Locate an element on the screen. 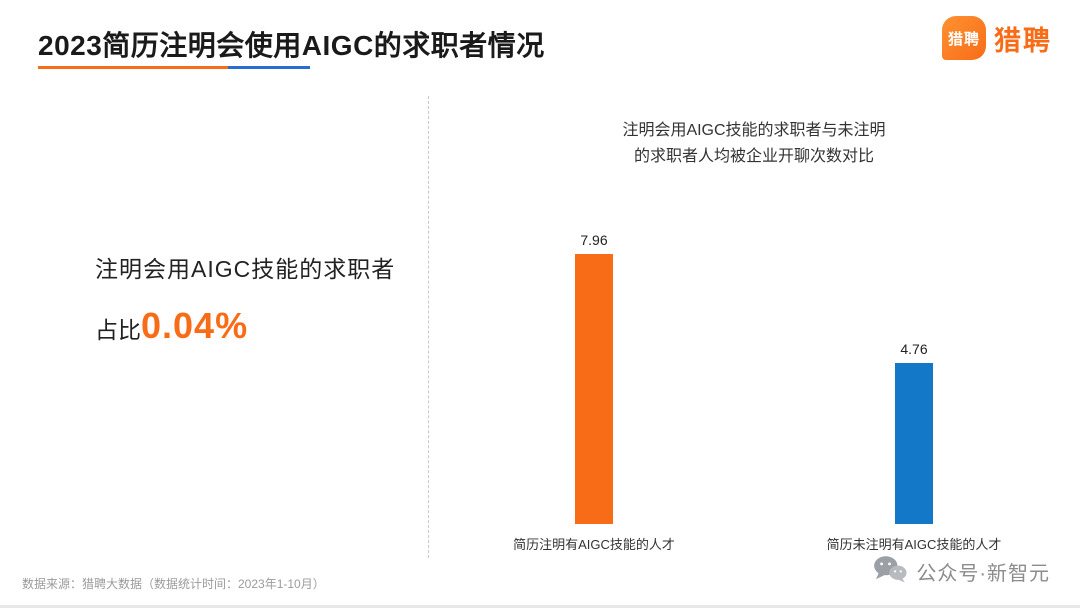 The image size is (1080, 608). bottom-divider is located at coordinates (540, 606).